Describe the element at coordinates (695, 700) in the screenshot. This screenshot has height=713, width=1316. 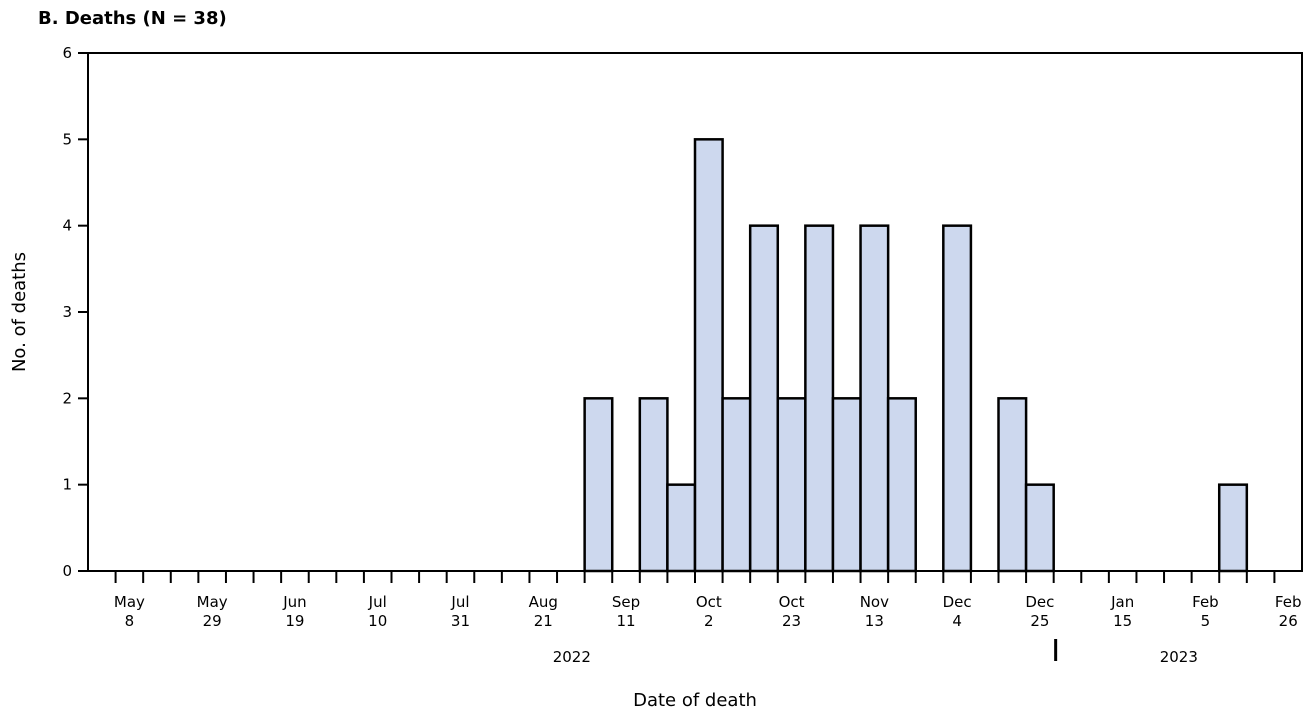
I see `x-axis-label: Date of death` at that location.